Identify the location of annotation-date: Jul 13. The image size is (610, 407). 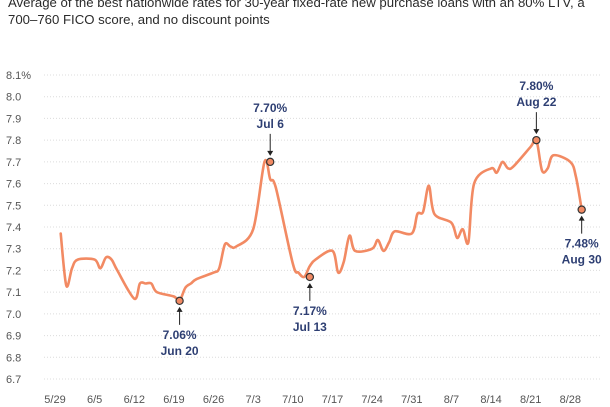
(310, 327).